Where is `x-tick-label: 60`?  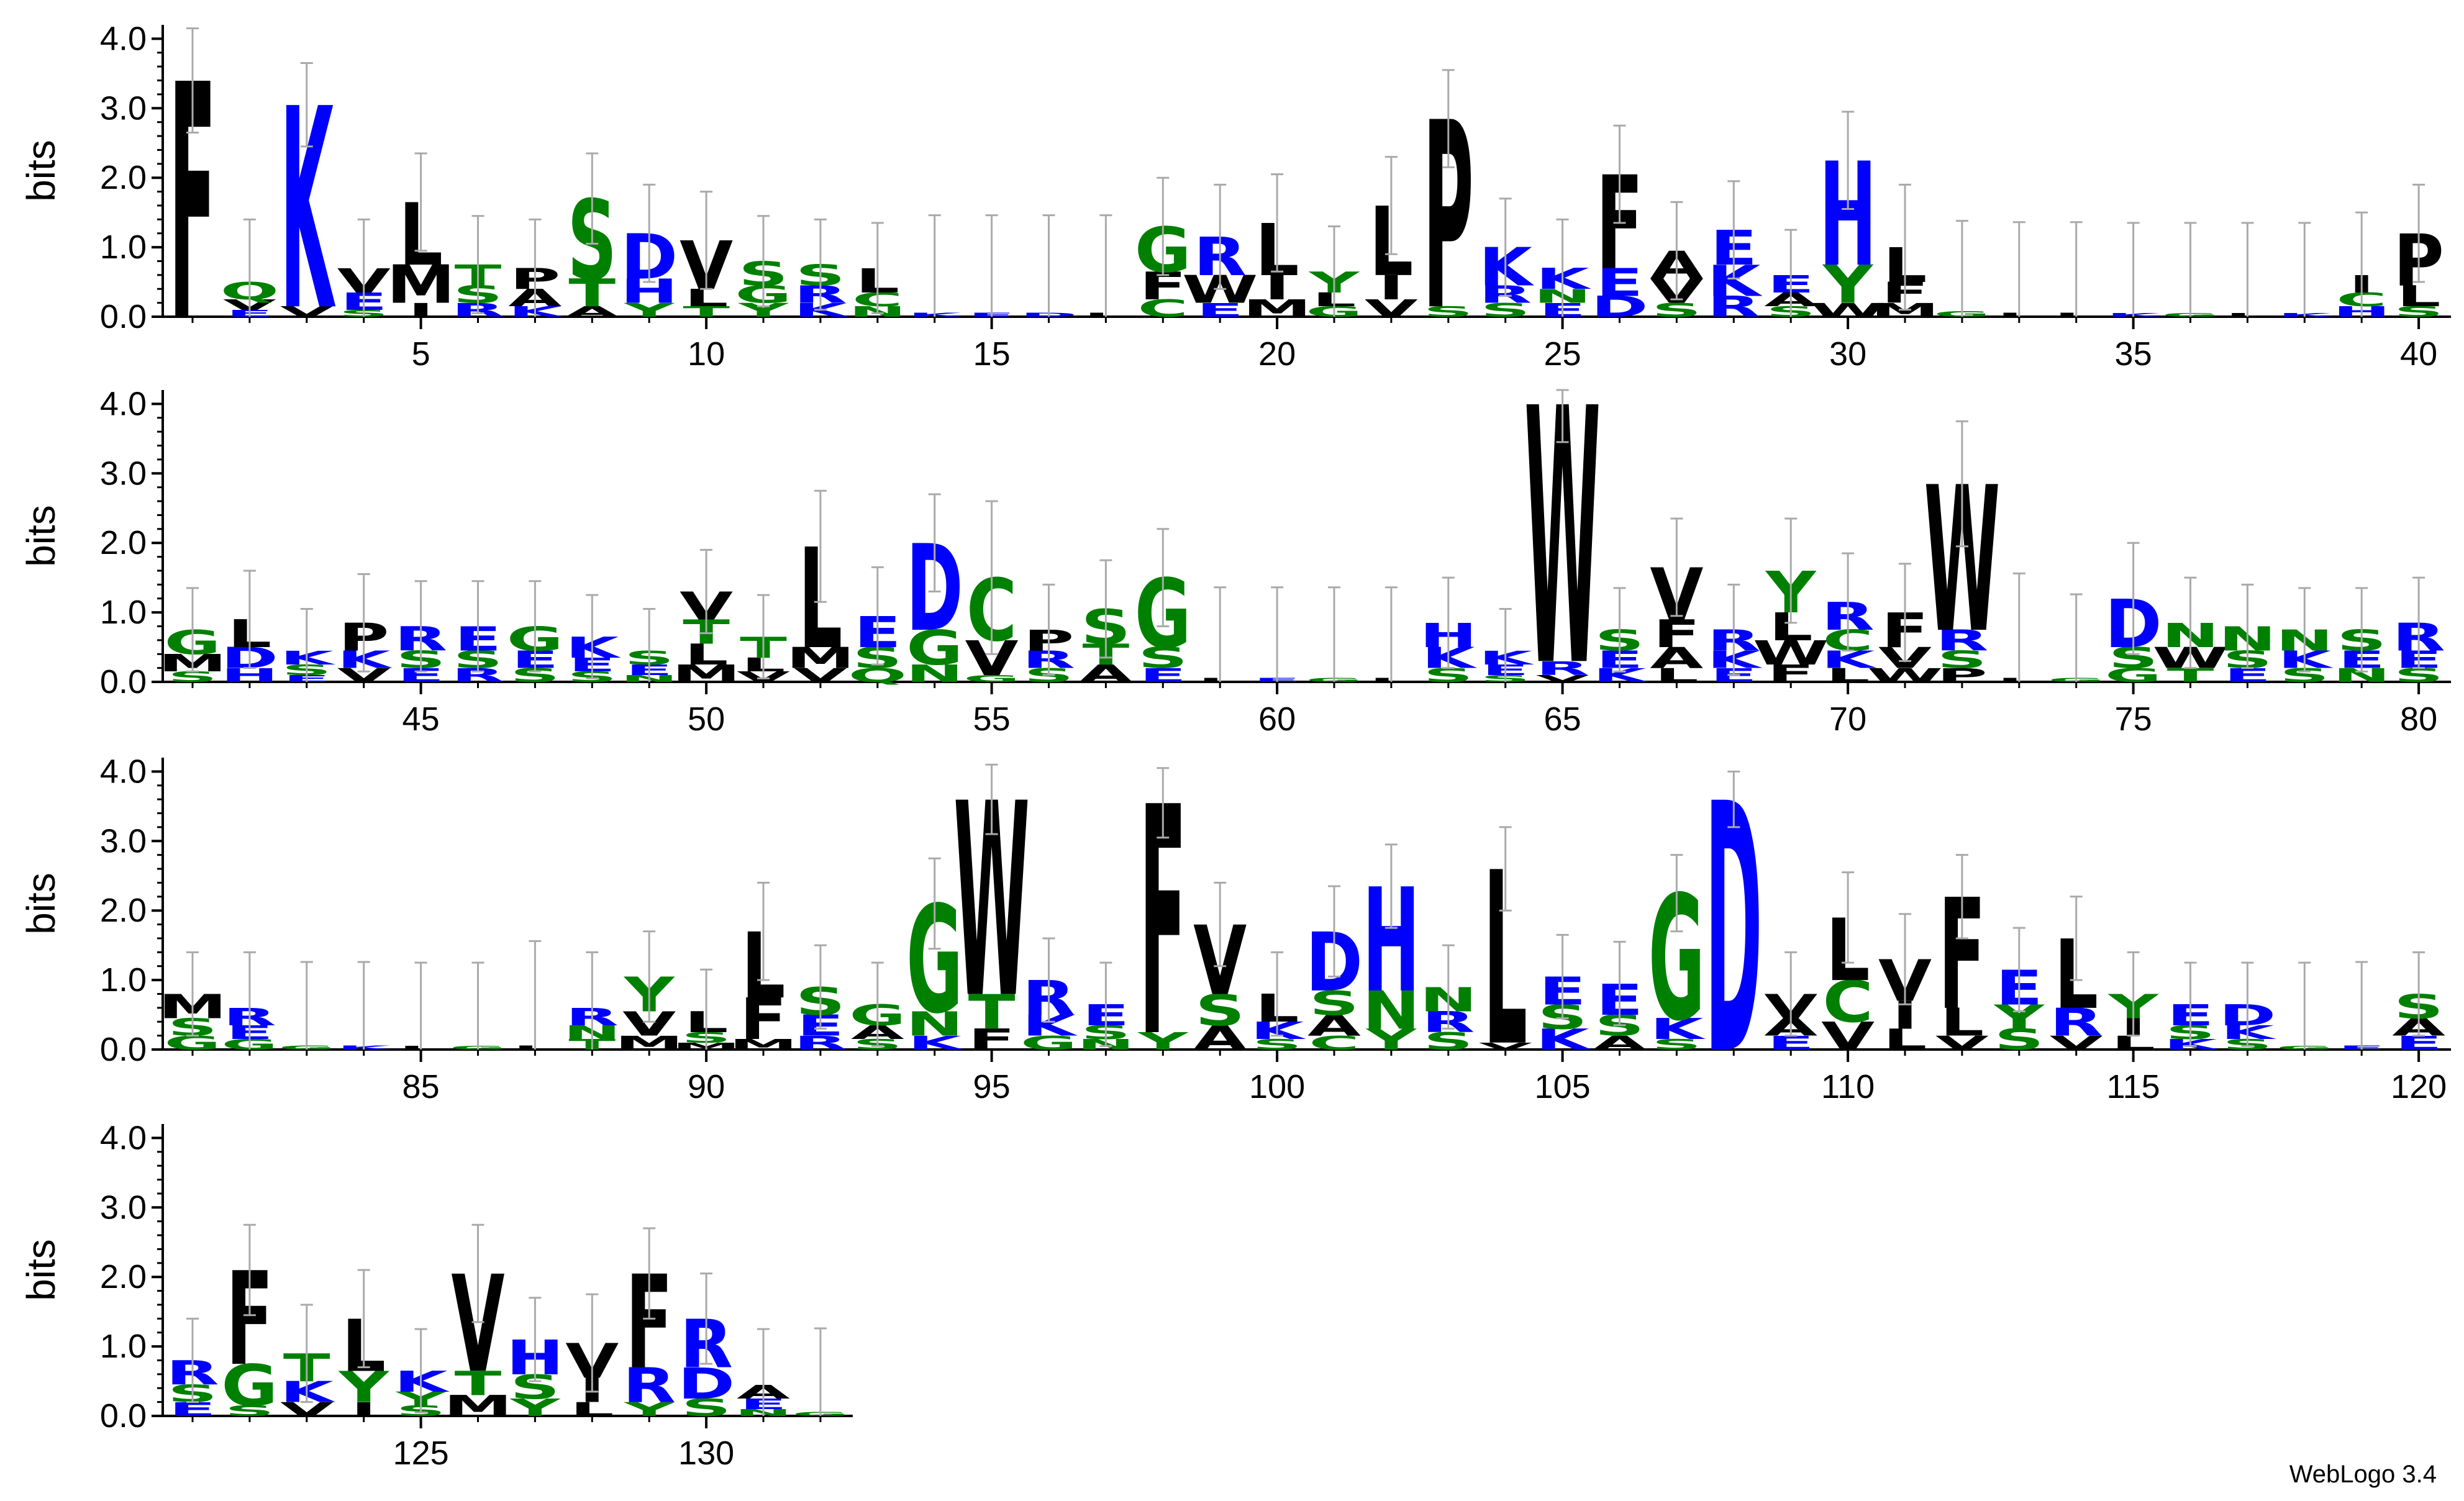 x-tick-label: 60 is located at coordinates (1277, 719).